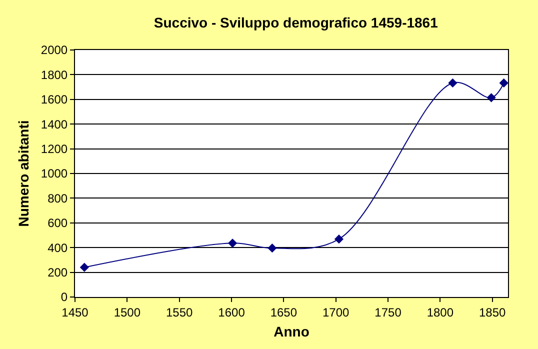  Describe the element at coordinates (58, 223) in the screenshot. I see `y-tick-label: 600` at that location.